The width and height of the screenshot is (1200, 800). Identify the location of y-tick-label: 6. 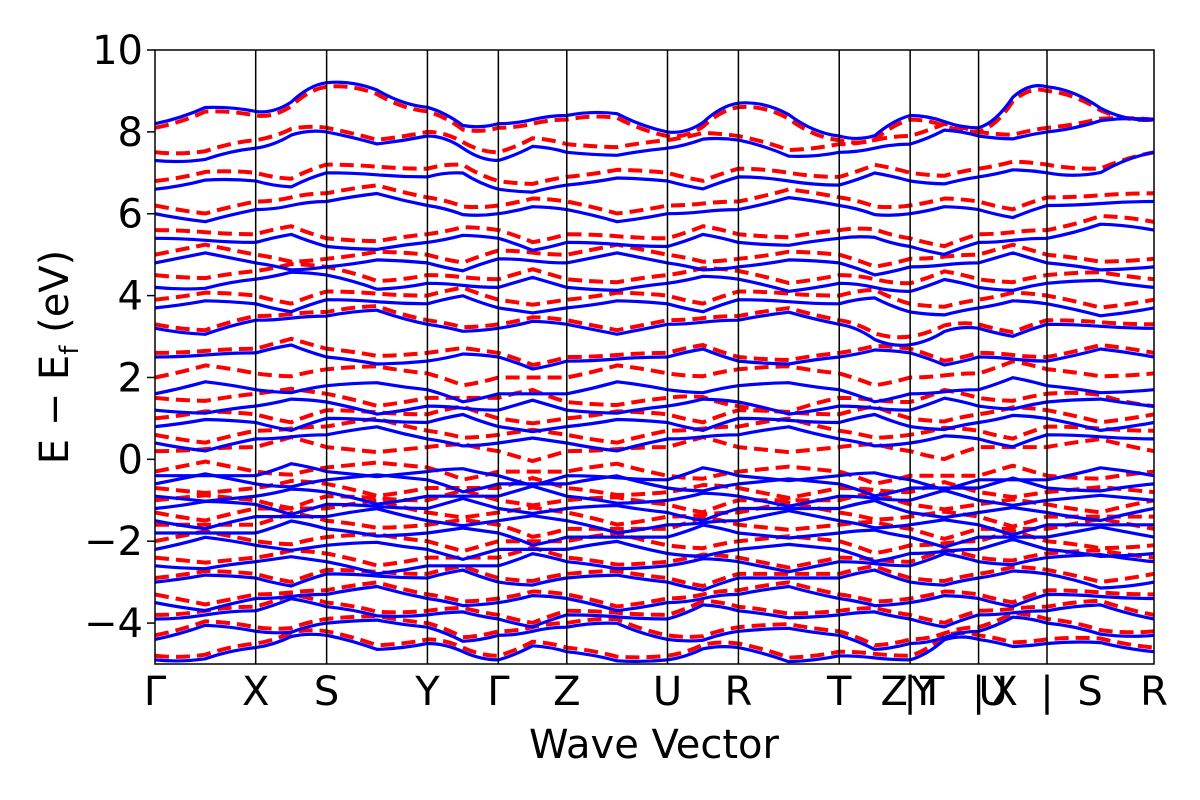
(130, 215).